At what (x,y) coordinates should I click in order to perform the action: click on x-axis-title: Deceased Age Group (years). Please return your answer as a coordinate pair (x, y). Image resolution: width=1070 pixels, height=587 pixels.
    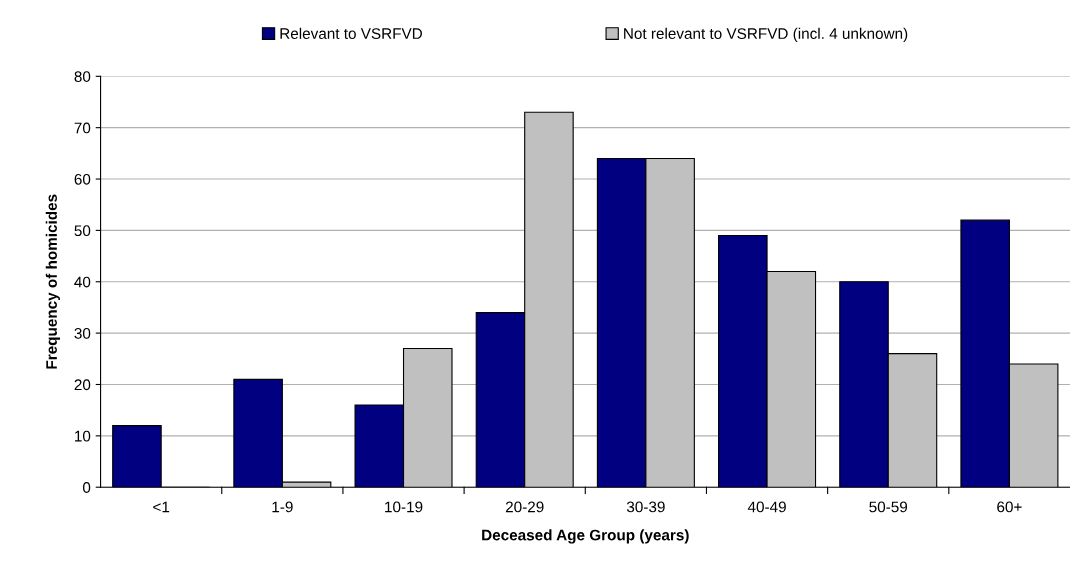
    Looking at the image, I should click on (585, 536).